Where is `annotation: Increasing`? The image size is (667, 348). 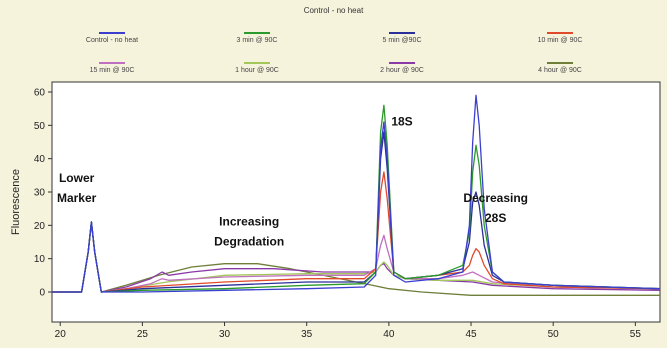 annotation: Increasing is located at coordinates (249, 221).